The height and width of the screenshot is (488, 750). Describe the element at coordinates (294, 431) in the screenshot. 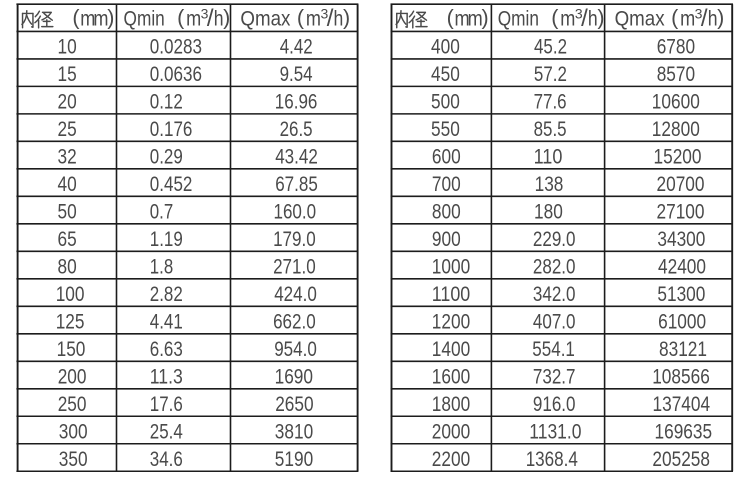

I see `svg-text: 3810` at that location.